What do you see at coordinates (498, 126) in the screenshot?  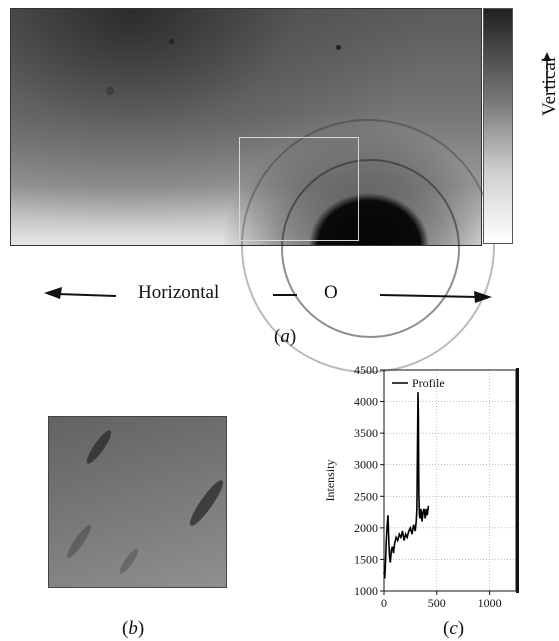 I see `intensity-colorbar` at bounding box center [498, 126].